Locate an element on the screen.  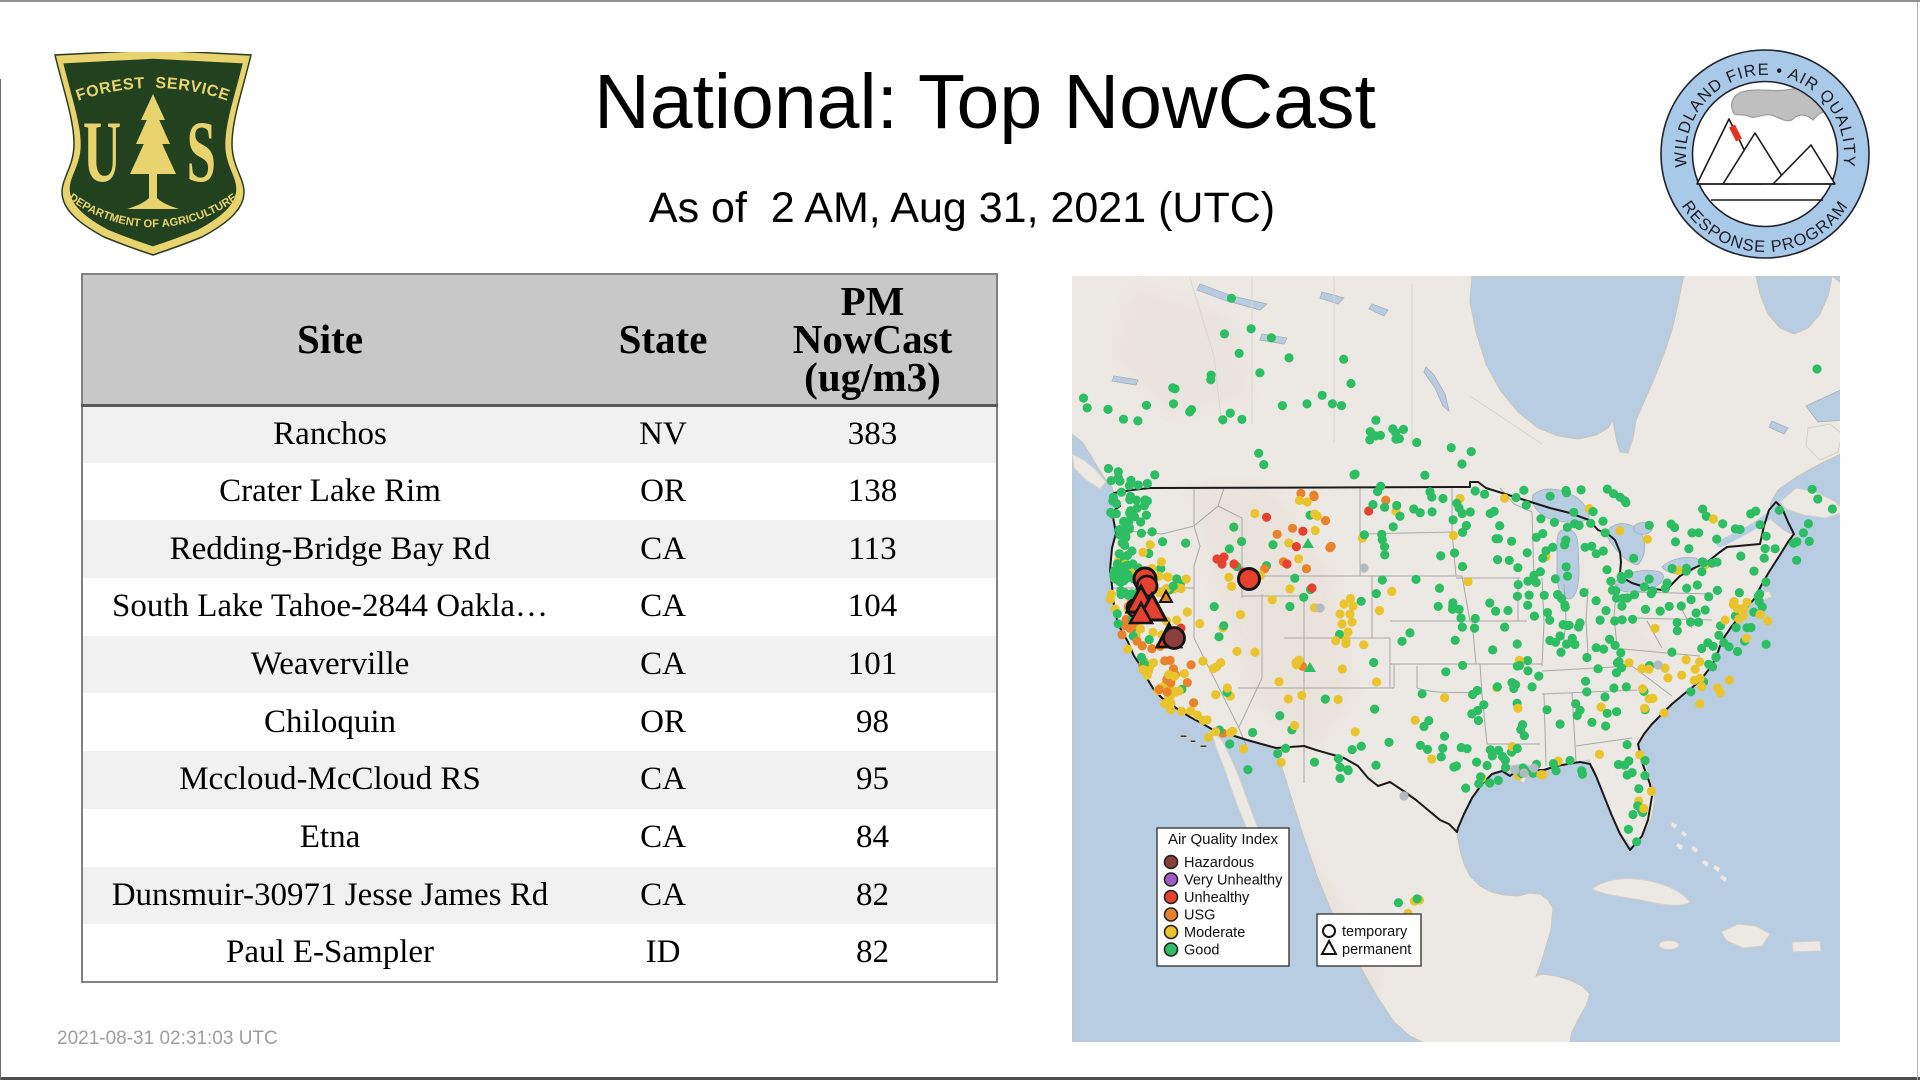
svg-text: permanent is located at coordinates (1376, 950).